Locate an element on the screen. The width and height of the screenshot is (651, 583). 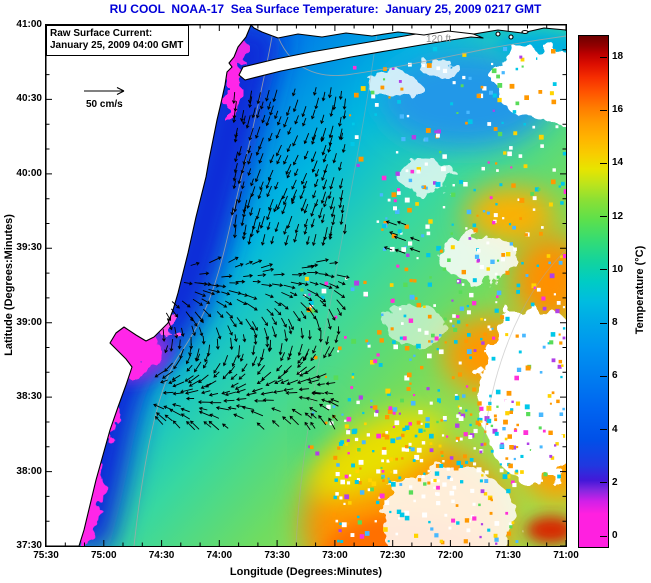
x-tick-label: 71:30 is located at coordinates (508, 555).